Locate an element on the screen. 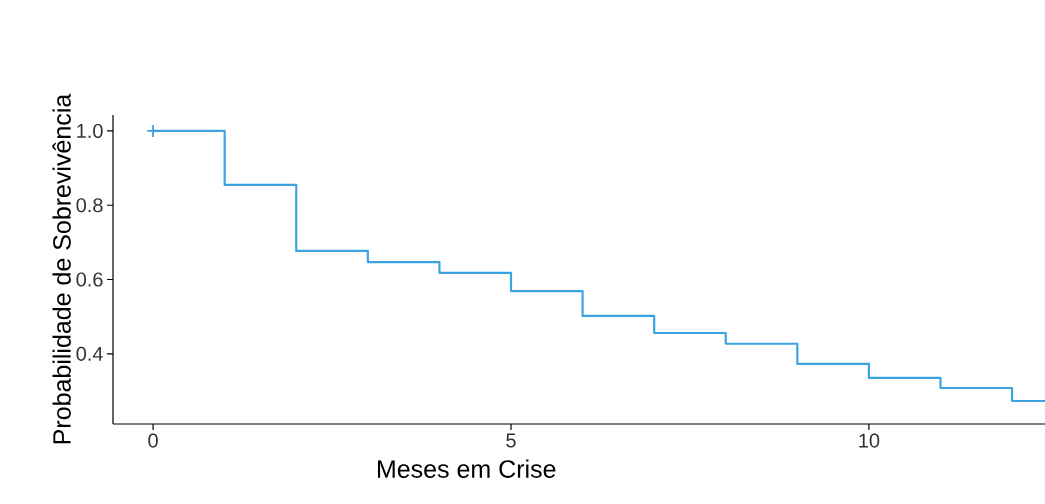 This screenshot has width=1045, height=504. y-tick-label: 0.8 is located at coordinates (89, 205).